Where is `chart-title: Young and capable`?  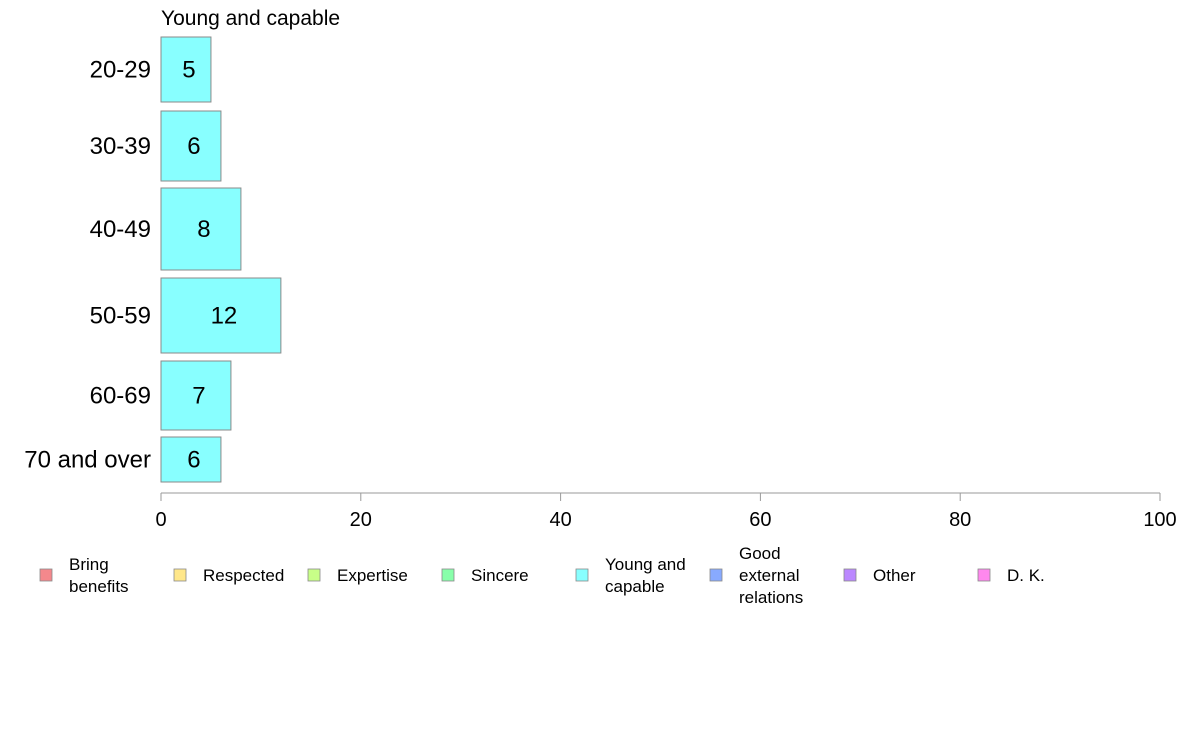
chart-title: Young and capable is located at coordinates (250, 18).